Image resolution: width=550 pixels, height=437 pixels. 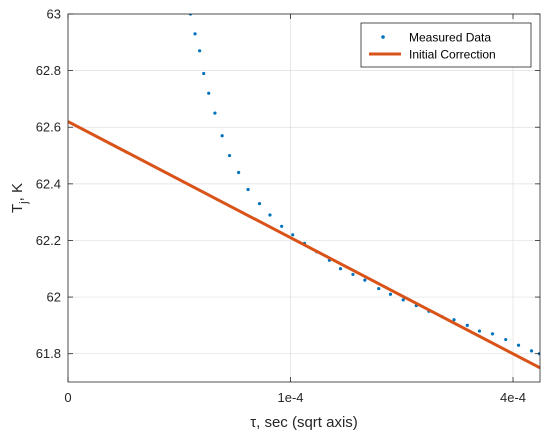 What do you see at coordinates (450, 38) in the screenshot?
I see `legend-label: Measured Data` at bounding box center [450, 38].